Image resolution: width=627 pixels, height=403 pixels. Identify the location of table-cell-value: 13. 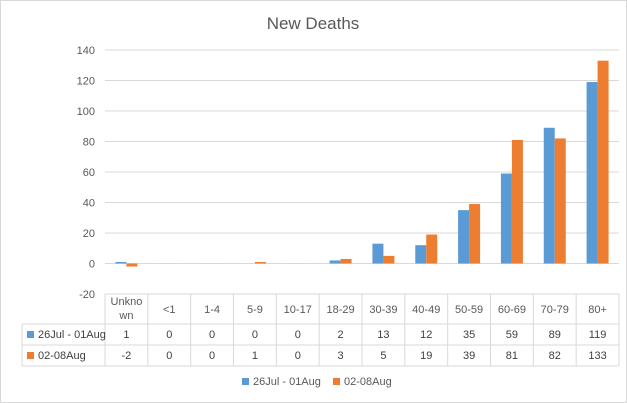
(383, 335).